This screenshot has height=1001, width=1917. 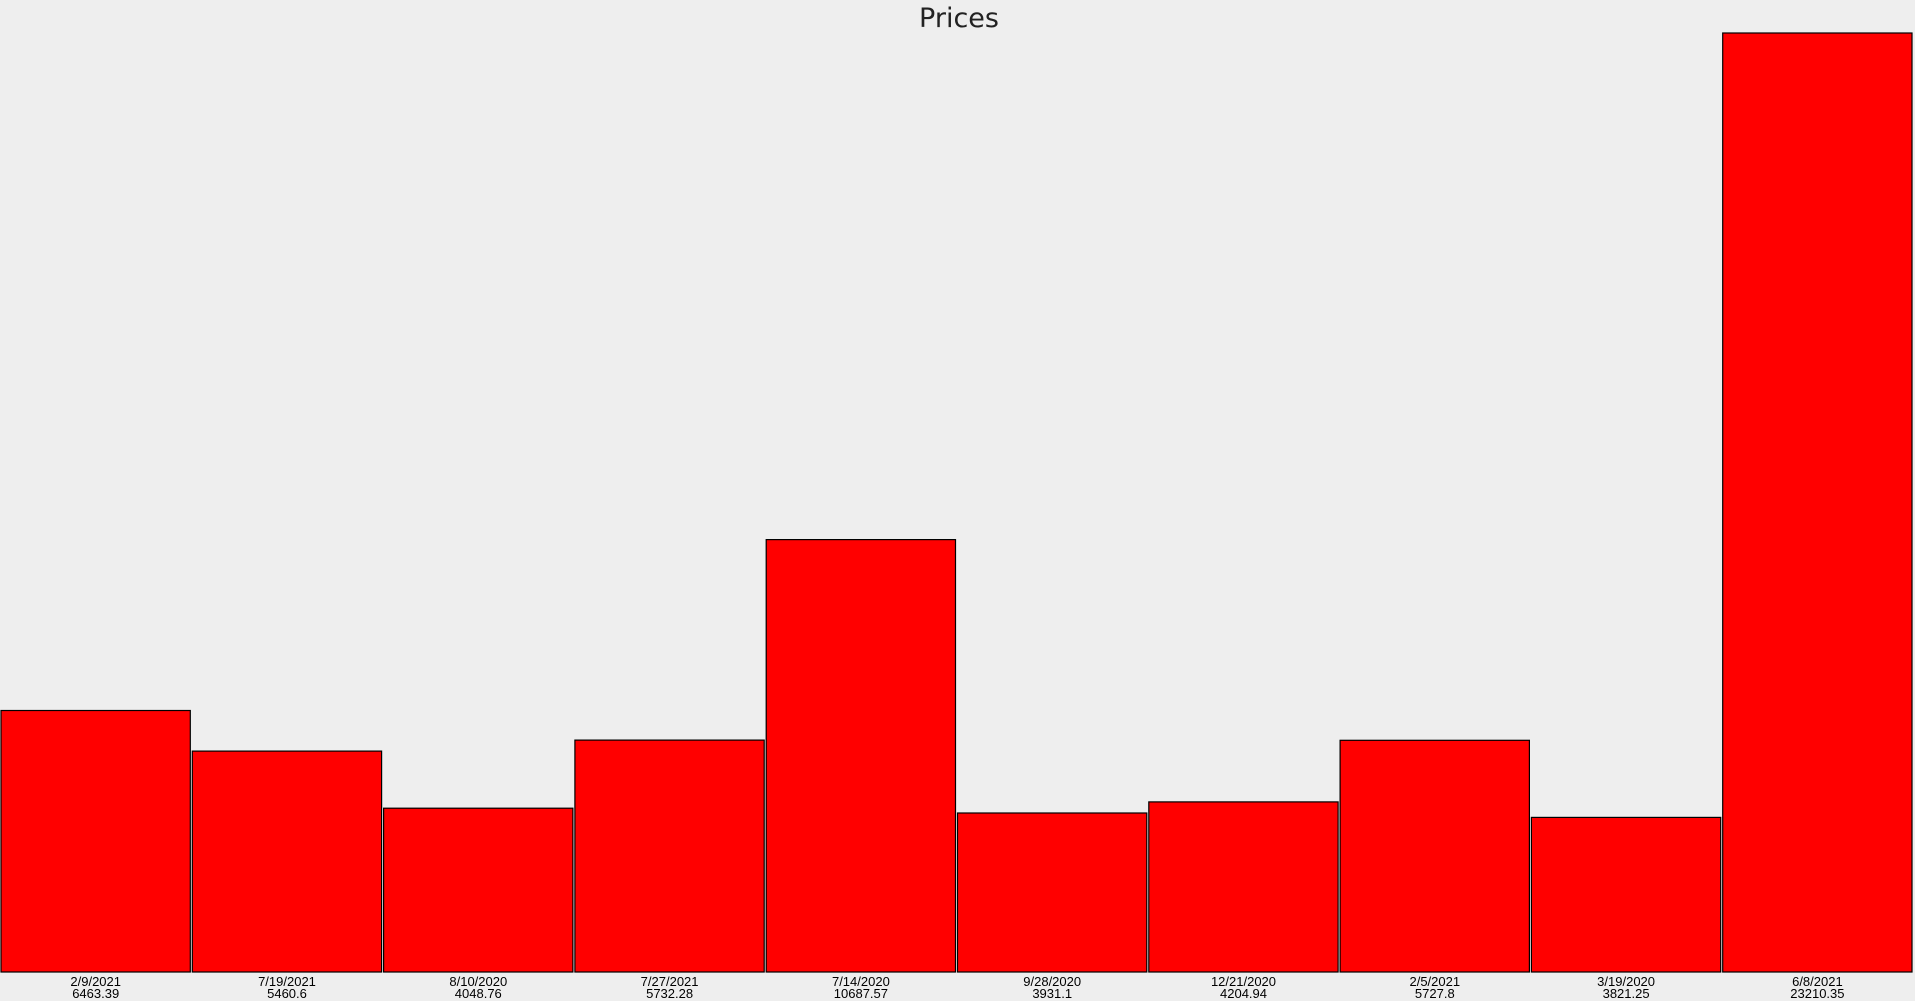 I want to click on x-tick-label-3: 7/27/2021, so click(x=670, y=981).